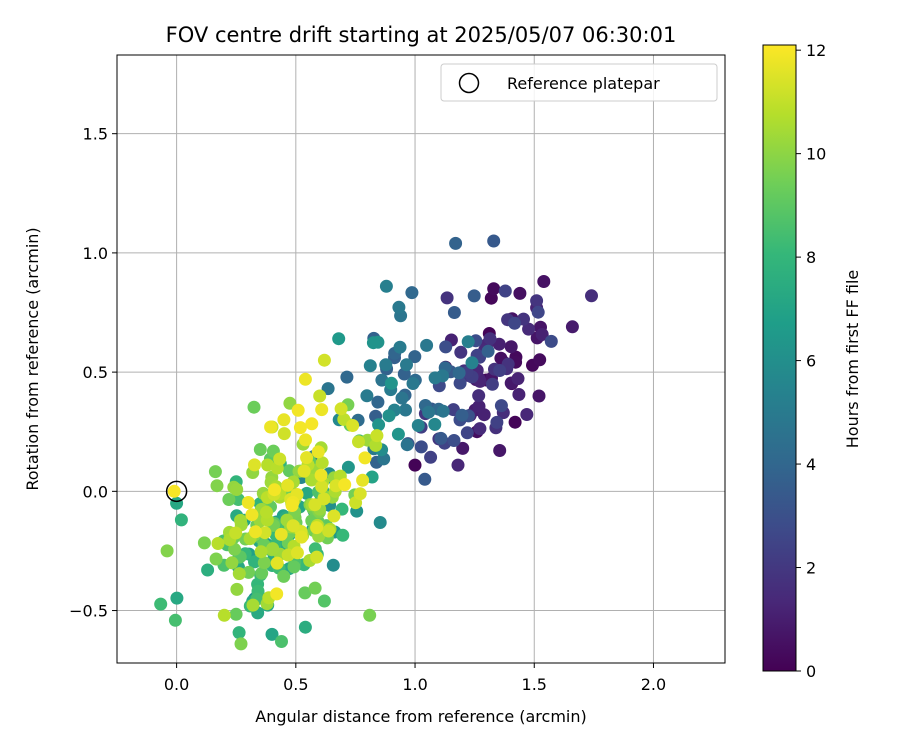  I want to click on legend-box, so click(579, 82).